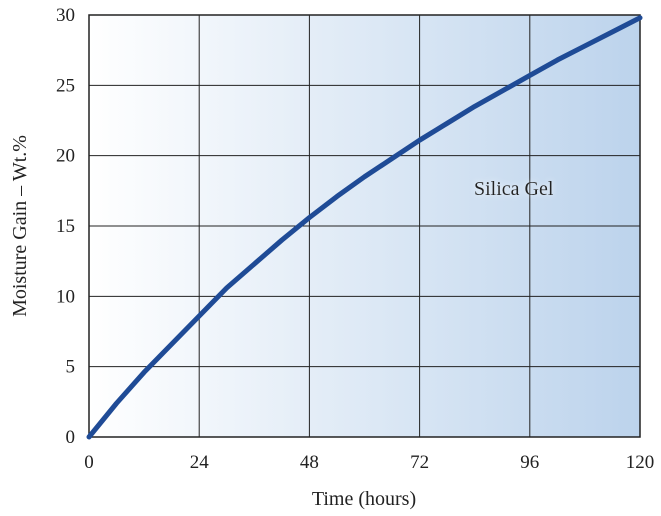  What do you see at coordinates (529, 462) in the screenshot?
I see `x-tick-label: 96` at bounding box center [529, 462].